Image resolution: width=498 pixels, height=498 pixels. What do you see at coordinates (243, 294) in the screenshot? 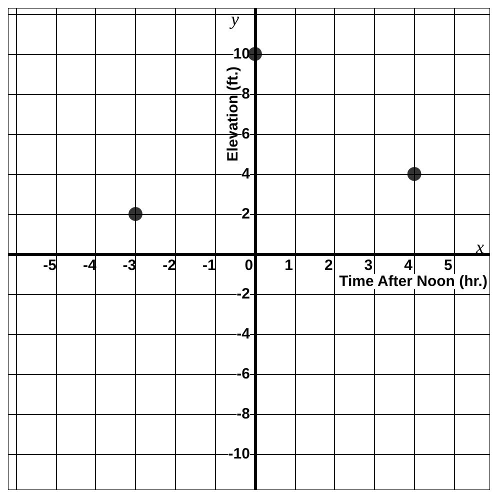
I see `y-tick-label: -2` at bounding box center [243, 294].